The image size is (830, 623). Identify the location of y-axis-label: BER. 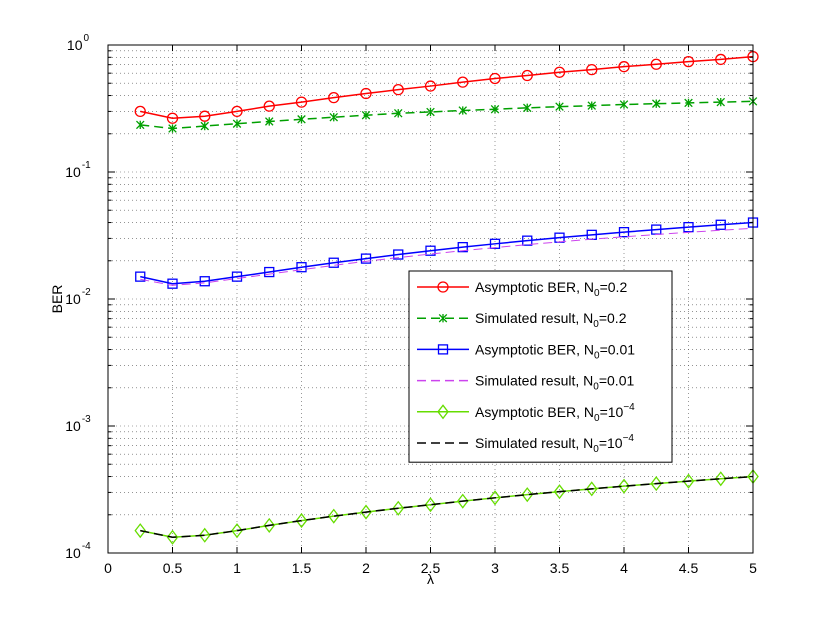
(57, 299).